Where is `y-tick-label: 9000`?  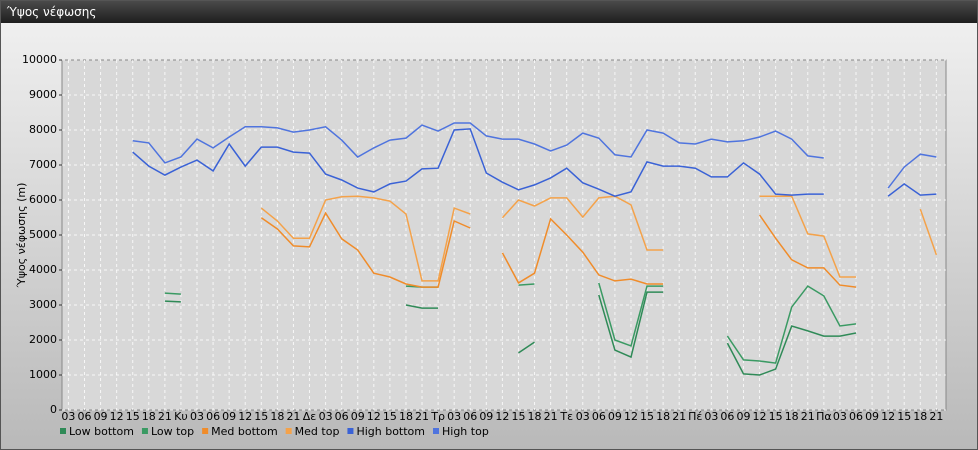 y-tick-label: 9000 is located at coordinates (43, 94).